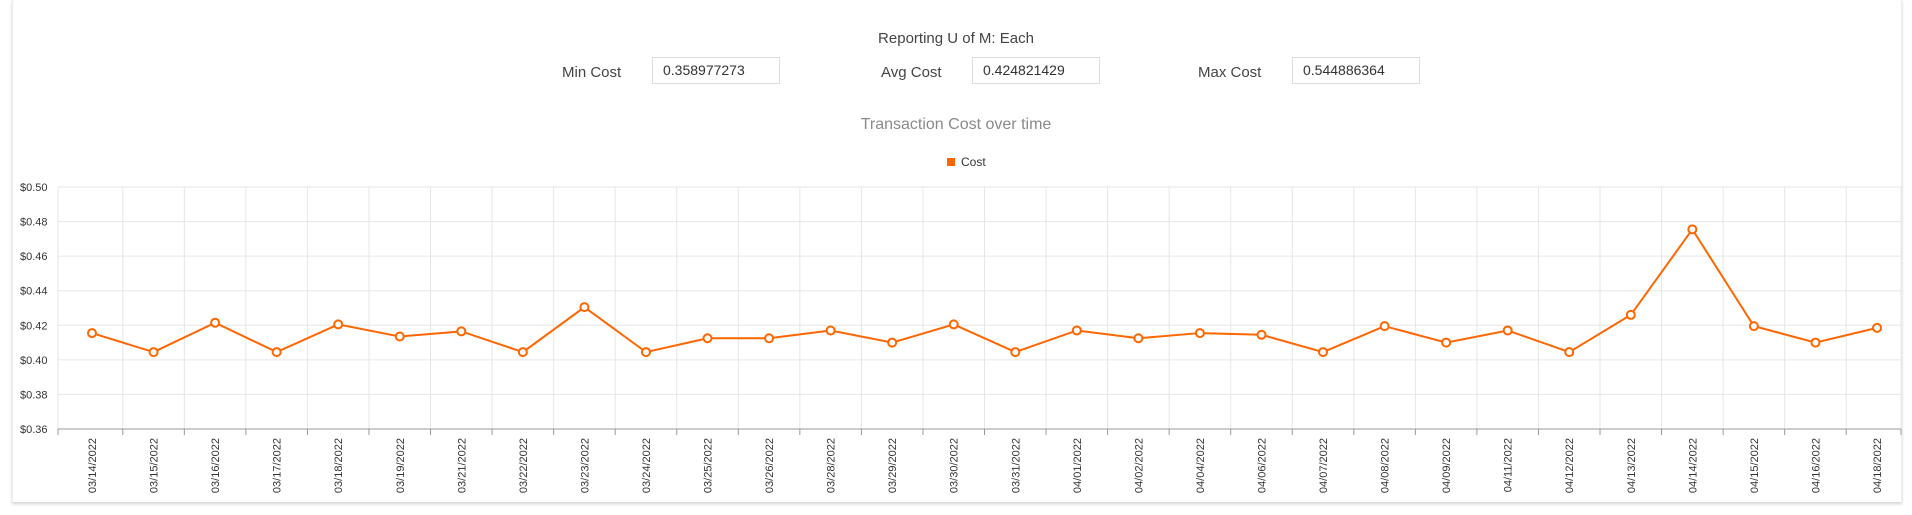  I want to click on y-tick-label: $0.48, so click(34, 223).